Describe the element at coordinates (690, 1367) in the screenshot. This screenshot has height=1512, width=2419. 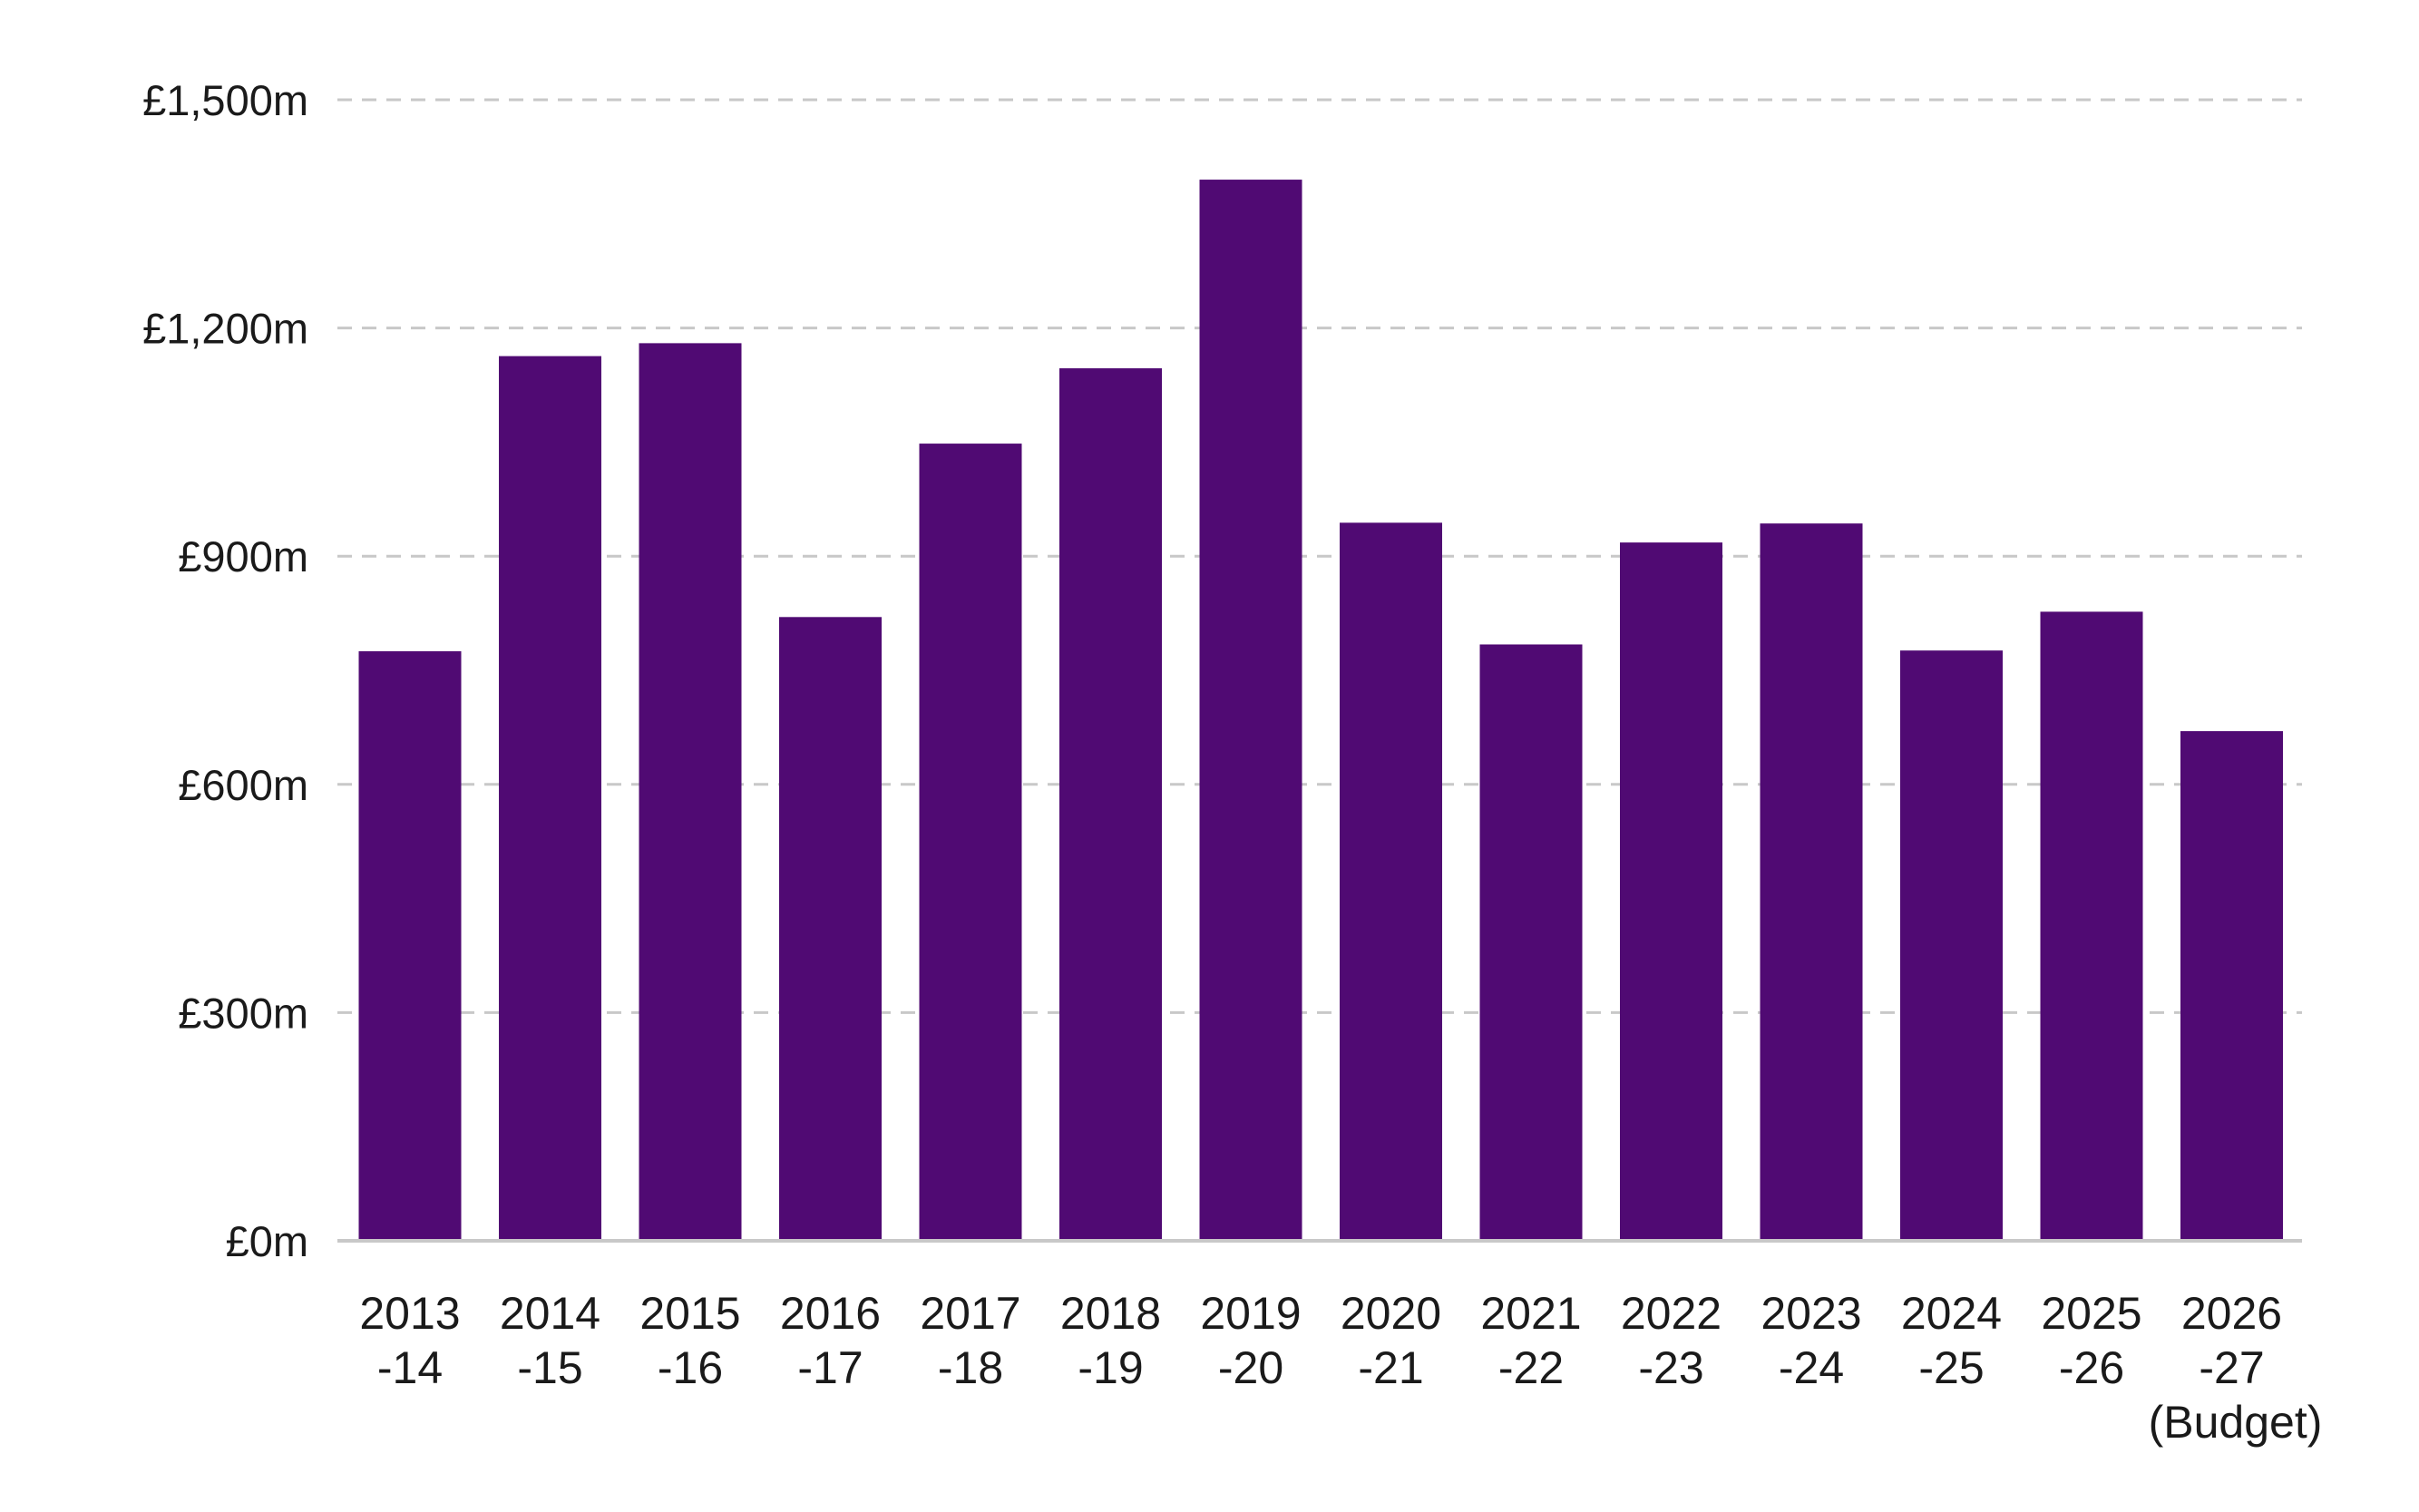
I see `x-category-label: -16` at that location.